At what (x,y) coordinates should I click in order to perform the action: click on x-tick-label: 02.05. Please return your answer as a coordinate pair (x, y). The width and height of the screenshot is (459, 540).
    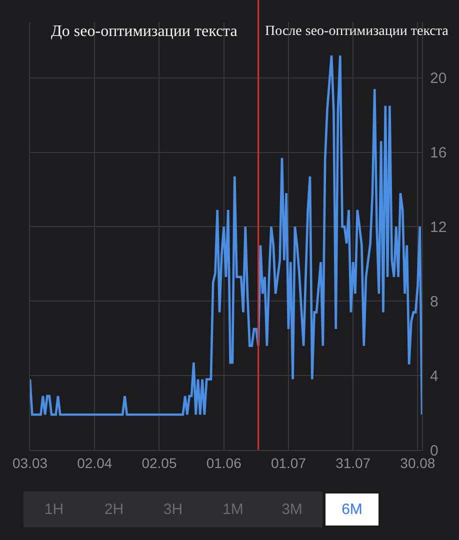
    Looking at the image, I should click on (159, 462).